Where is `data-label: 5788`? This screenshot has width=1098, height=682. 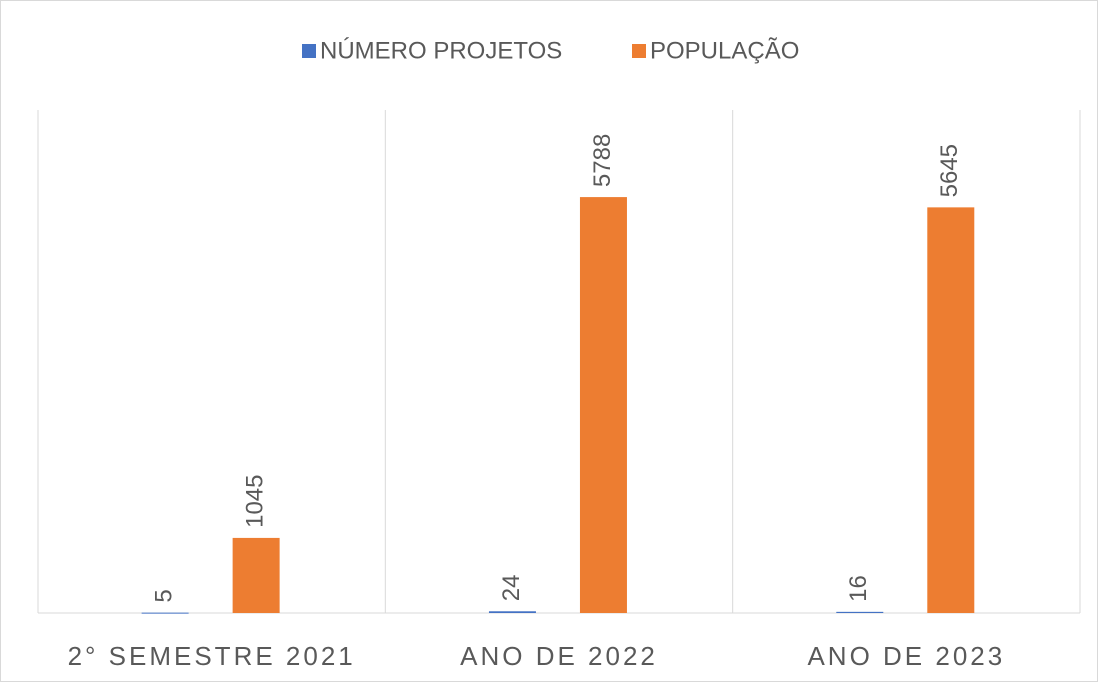
data-label: 5788 is located at coordinates (602, 160).